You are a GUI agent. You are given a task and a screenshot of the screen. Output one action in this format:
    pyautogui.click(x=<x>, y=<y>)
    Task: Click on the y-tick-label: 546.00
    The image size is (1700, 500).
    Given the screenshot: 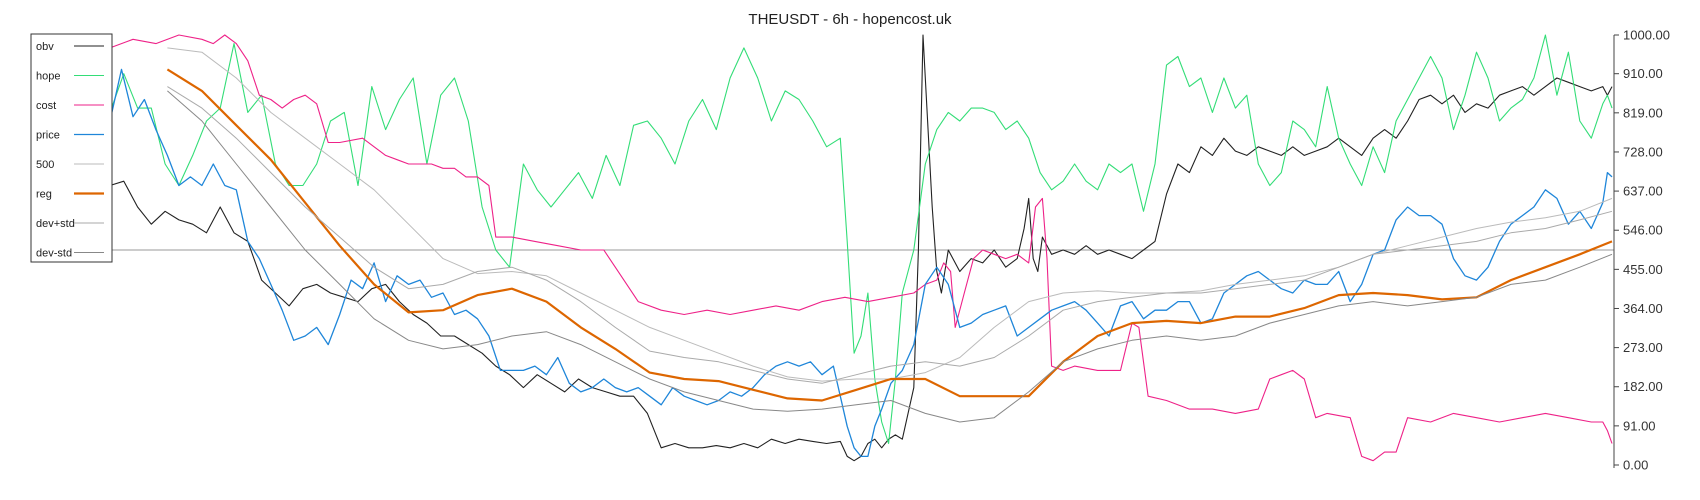 What is the action you would take?
    pyautogui.click(x=1643, y=230)
    